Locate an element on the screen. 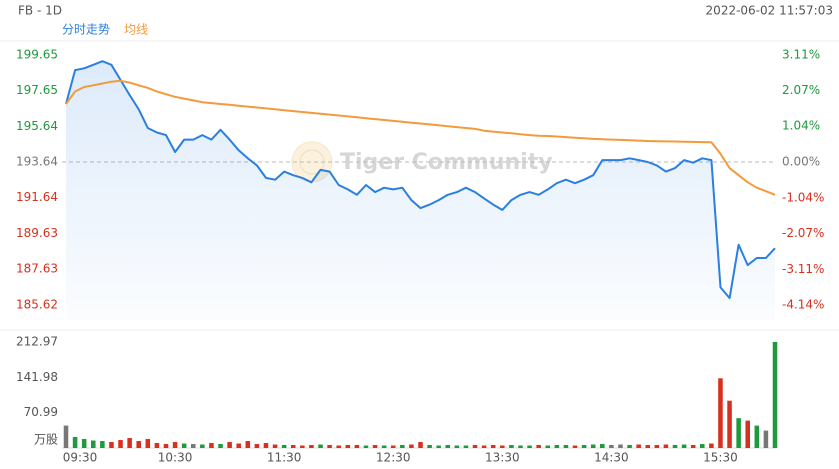 The image size is (839, 469). legend-entry: 分时走势 is located at coordinates (86, 30).